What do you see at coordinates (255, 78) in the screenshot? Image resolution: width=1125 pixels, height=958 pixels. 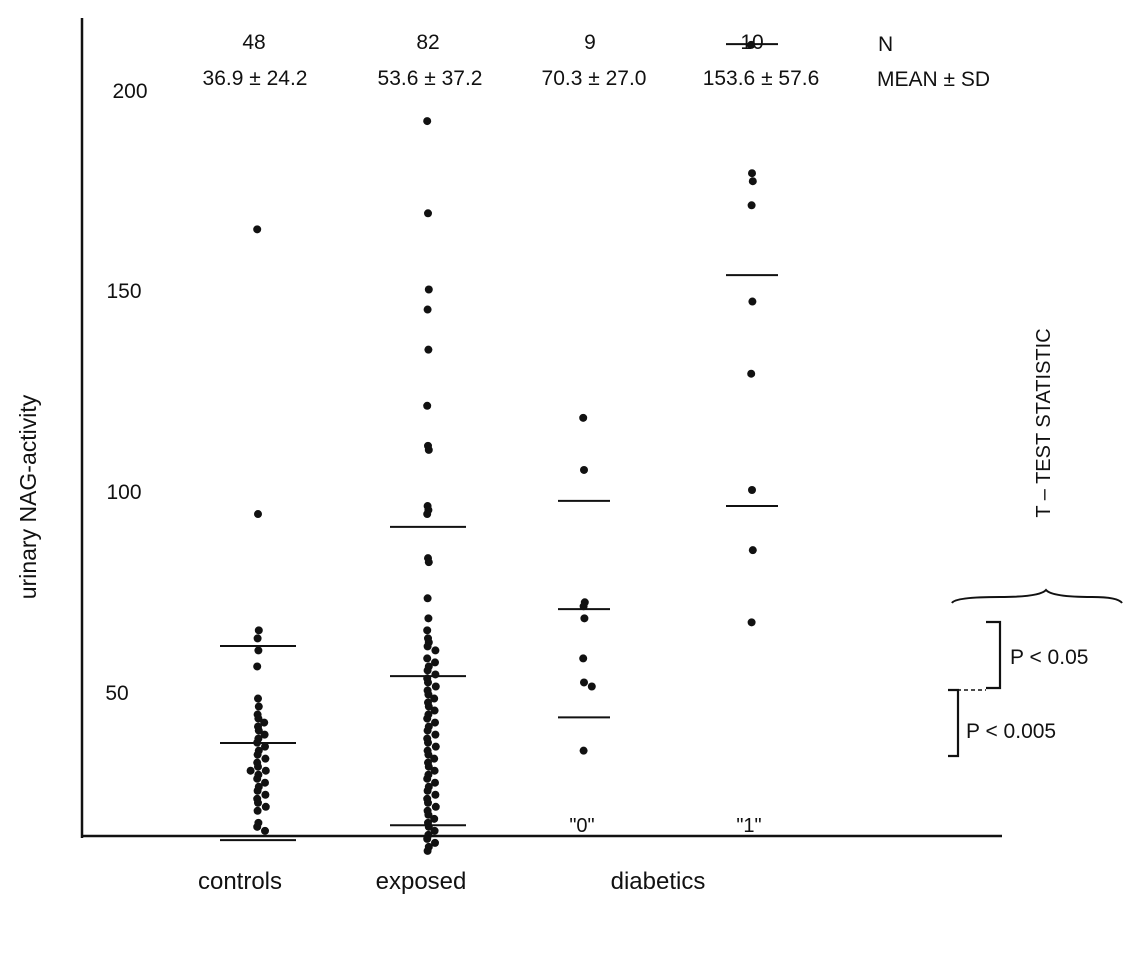 I see `group-stats-controls: 36.9 ± 24.2` at bounding box center [255, 78].